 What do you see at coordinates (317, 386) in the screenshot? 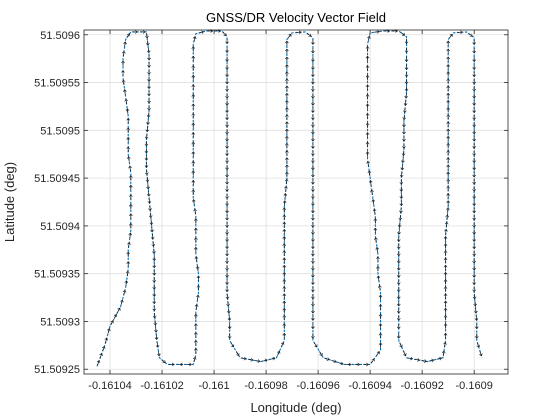
I see `x-tick-label: -0.16096` at bounding box center [317, 386].